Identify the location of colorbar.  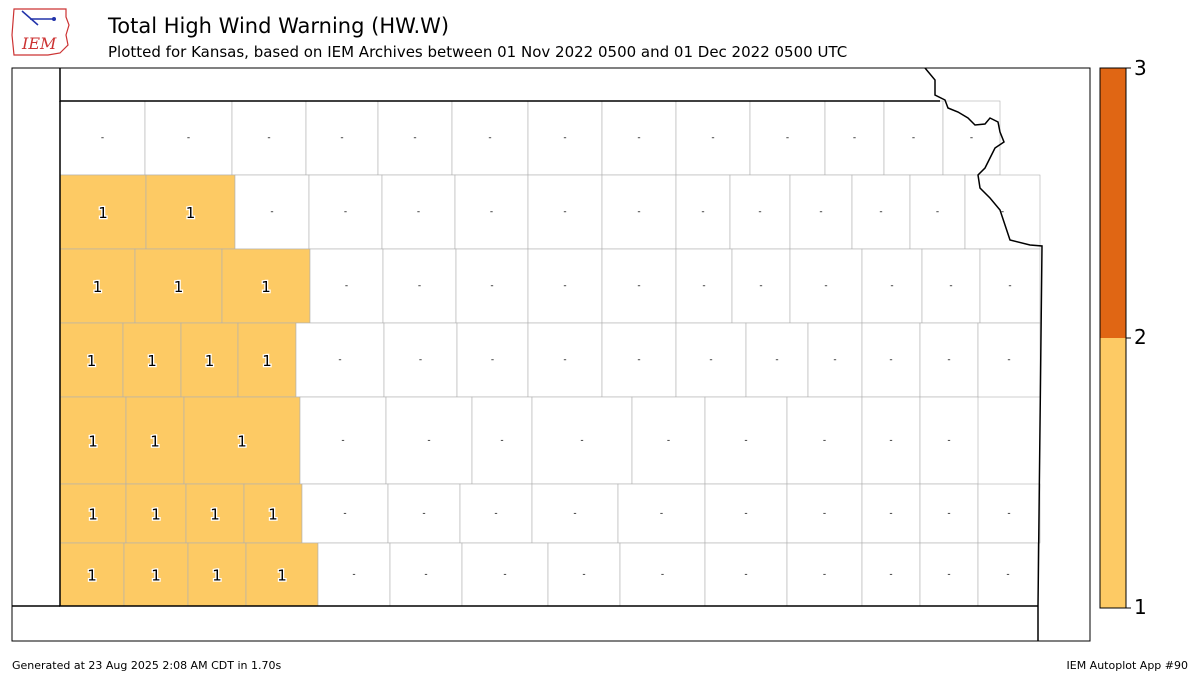
(1115, 338).